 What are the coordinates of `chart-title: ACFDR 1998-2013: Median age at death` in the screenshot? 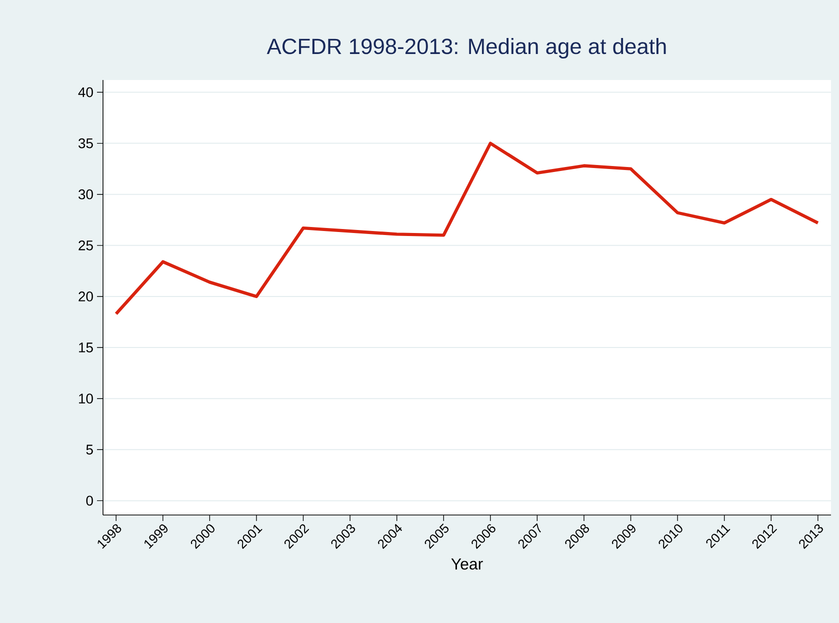 It's located at (466, 48).